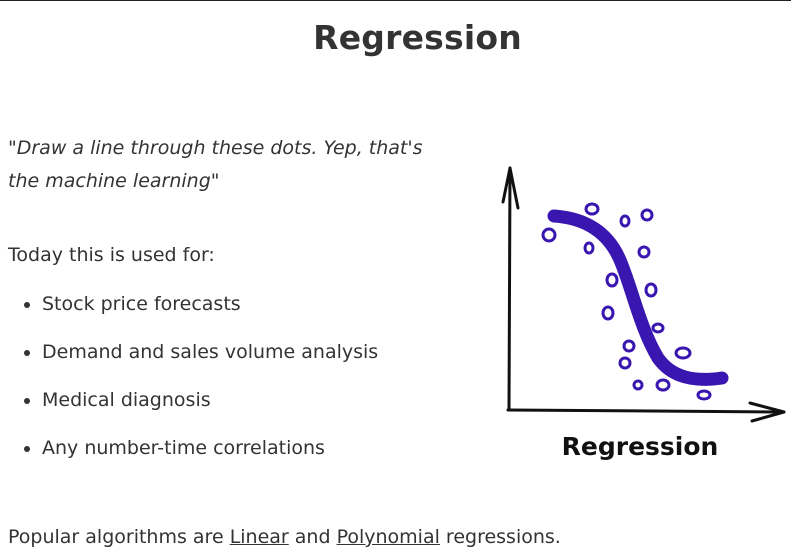 The height and width of the screenshot is (559, 791). Describe the element at coordinates (119, 537) in the screenshot. I see `footer-prefix: Popular algorithms are` at that location.